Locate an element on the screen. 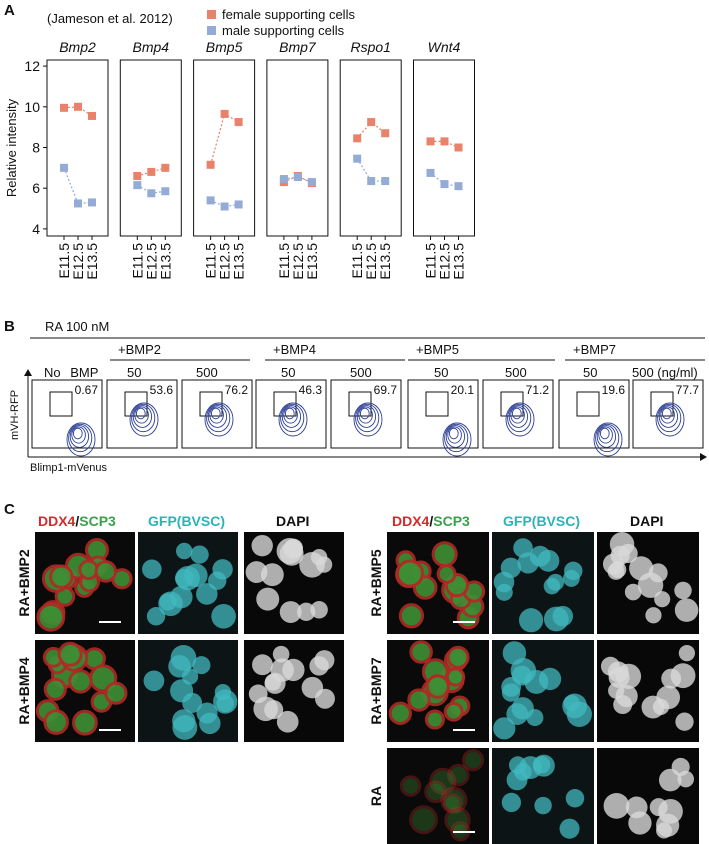 This screenshot has width=709, height=844. panel-title: Wnt4 is located at coordinates (444, 47).